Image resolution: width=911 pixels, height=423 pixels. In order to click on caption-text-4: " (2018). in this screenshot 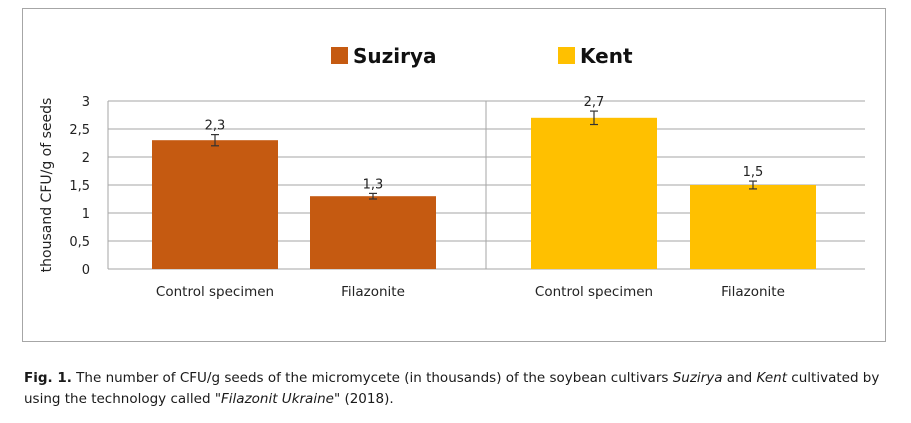, I will do `click(363, 399)`.